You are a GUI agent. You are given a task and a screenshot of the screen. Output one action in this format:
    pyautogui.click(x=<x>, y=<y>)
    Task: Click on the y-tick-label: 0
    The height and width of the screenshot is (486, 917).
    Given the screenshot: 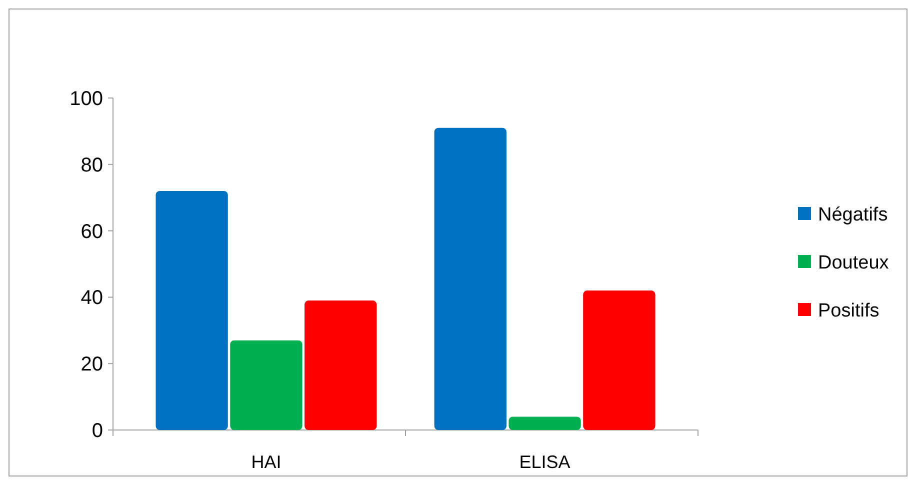 What is the action you would take?
    pyautogui.click(x=97, y=431)
    